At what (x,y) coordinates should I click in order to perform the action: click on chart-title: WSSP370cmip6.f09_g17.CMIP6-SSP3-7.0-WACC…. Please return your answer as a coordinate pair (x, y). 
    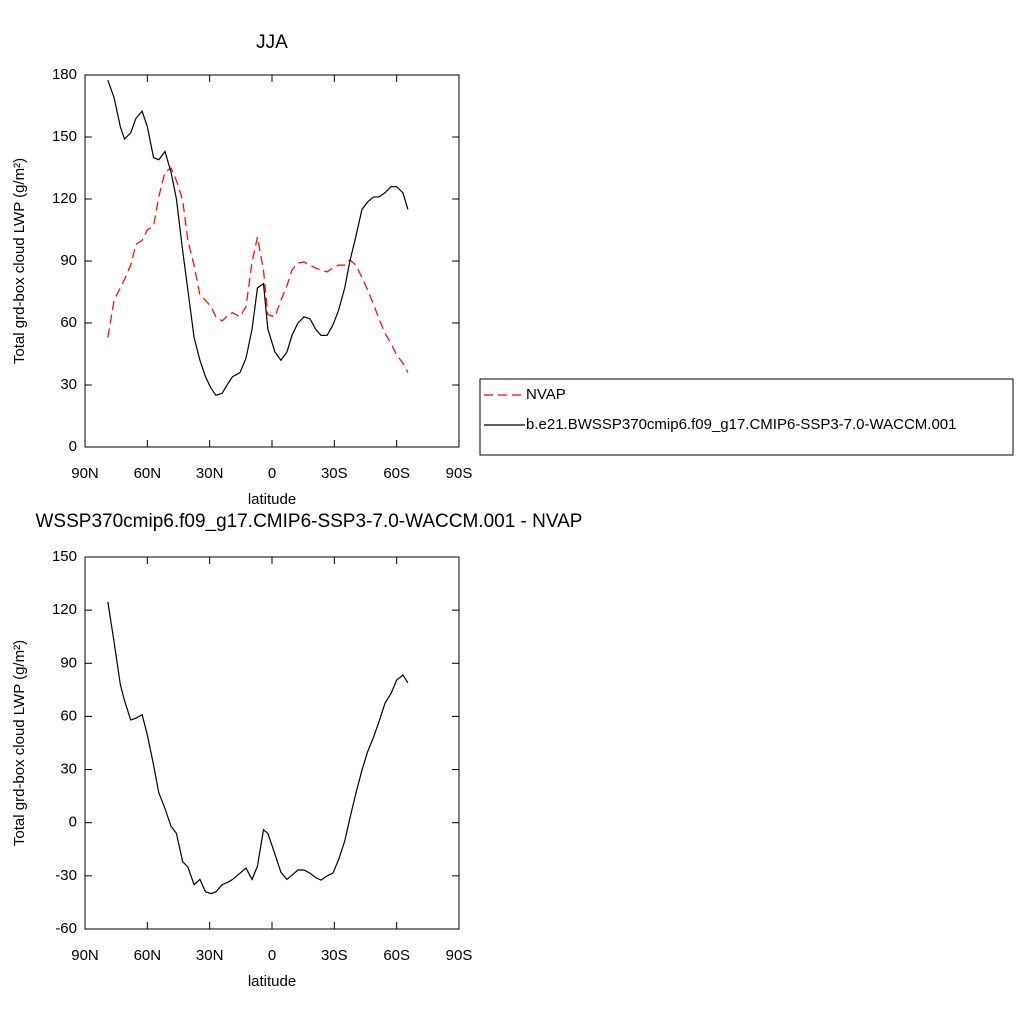
    Looking at the image, I should click on (309, 521).